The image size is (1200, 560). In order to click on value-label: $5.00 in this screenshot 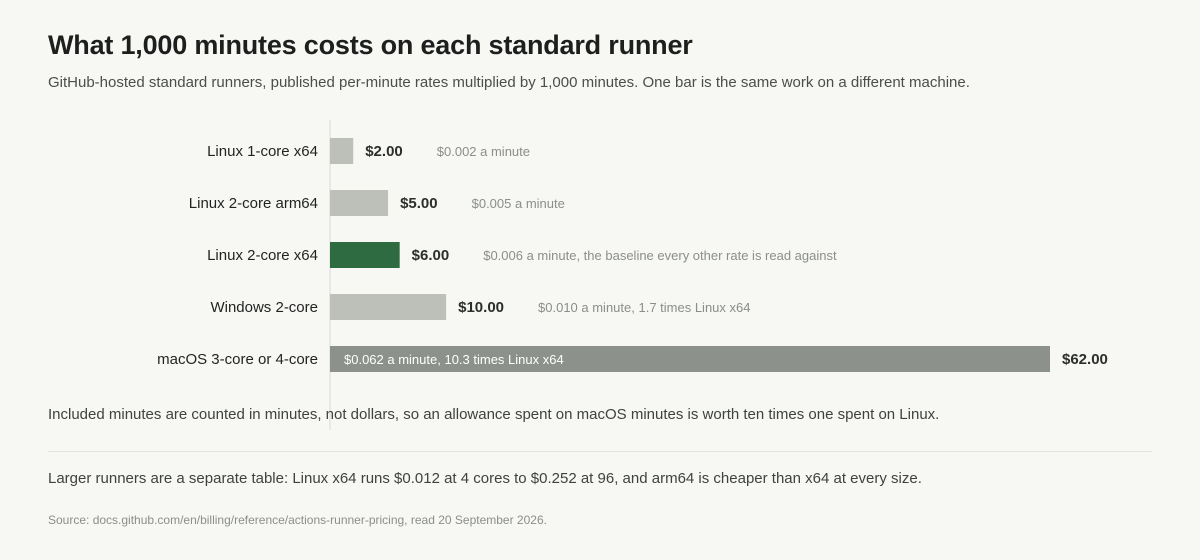, I will do `click(419, 203)`.